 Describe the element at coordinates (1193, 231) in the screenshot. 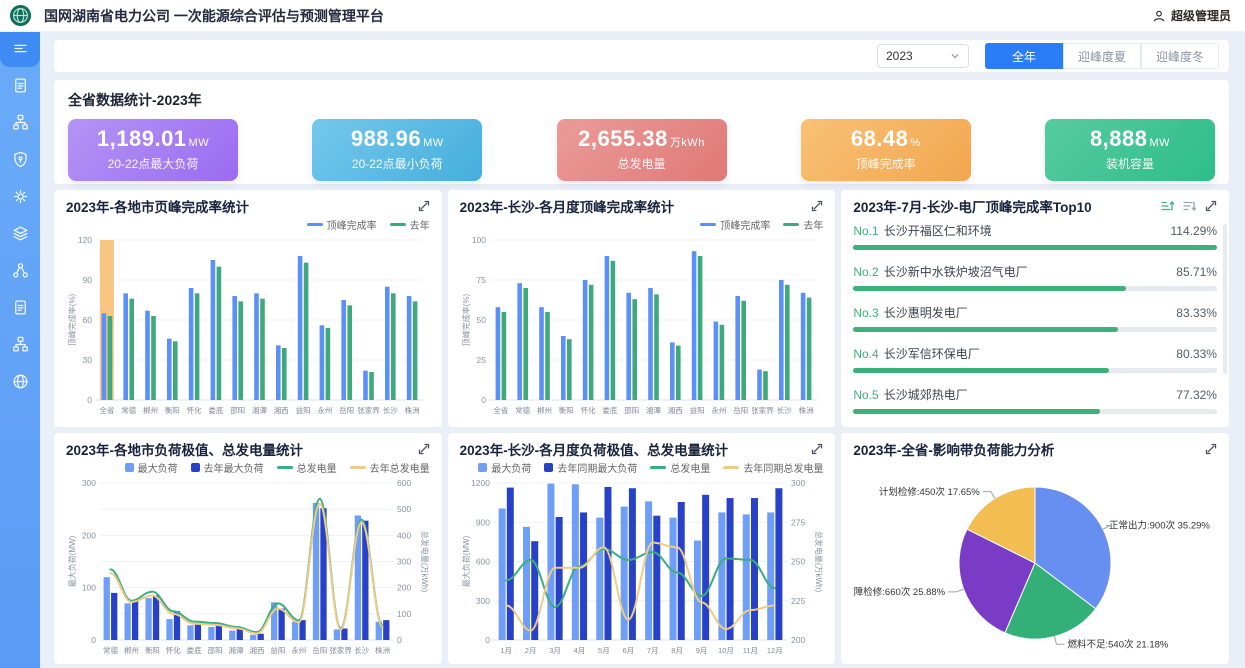

I see `completion-percent: 114.29%` at that location.